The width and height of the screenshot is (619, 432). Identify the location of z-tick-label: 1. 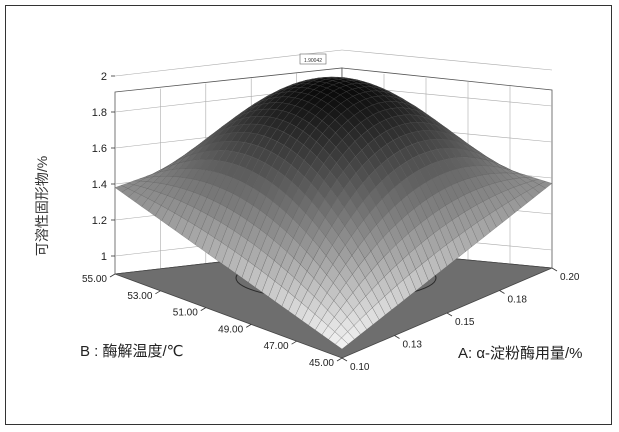
(104, 257).